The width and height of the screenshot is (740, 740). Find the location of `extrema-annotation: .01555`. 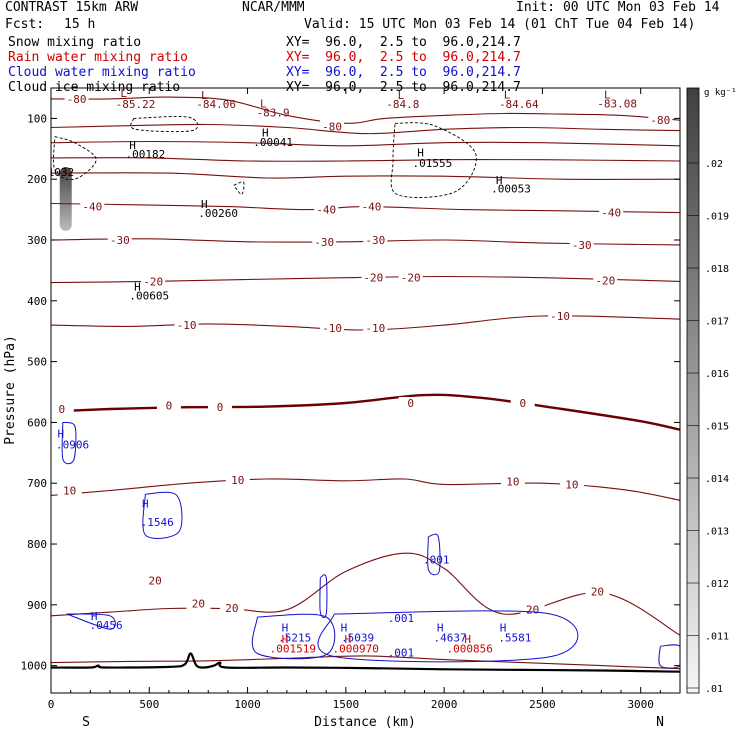

extrema-annotation: .01555 is located at coordinates (432, 163).